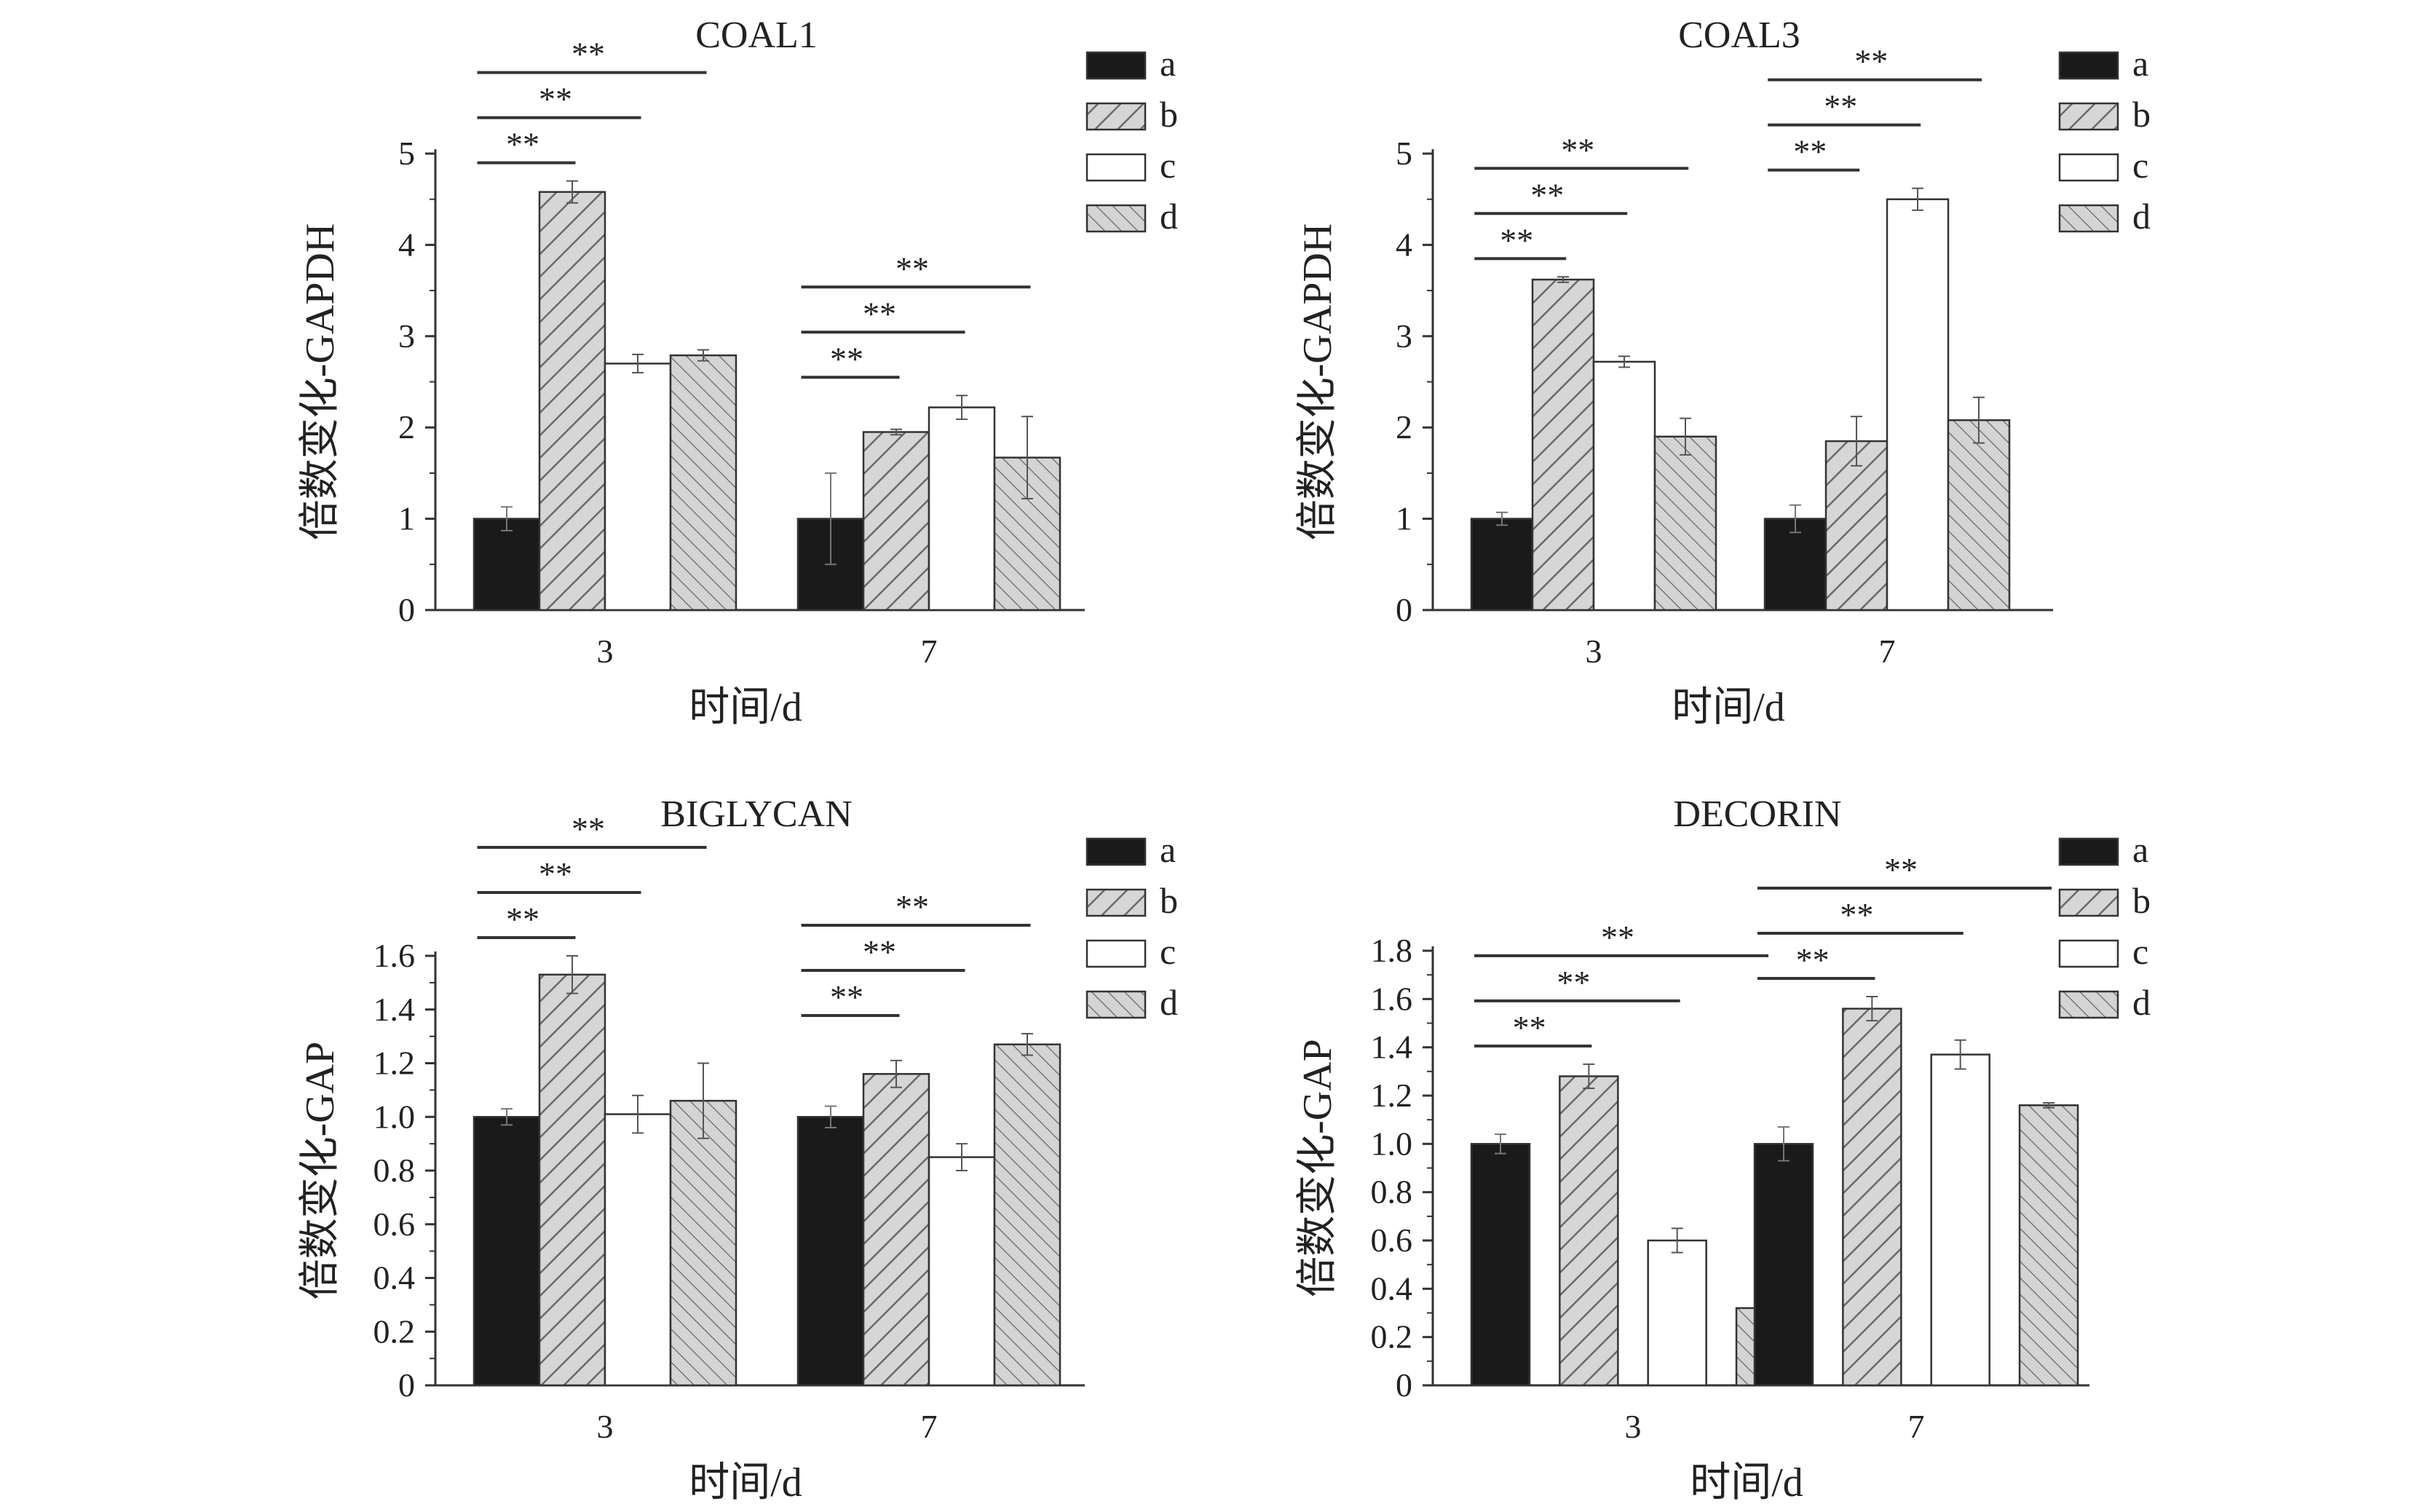  I want to click on y-tick-label: 0.6, so click(394, 1224).